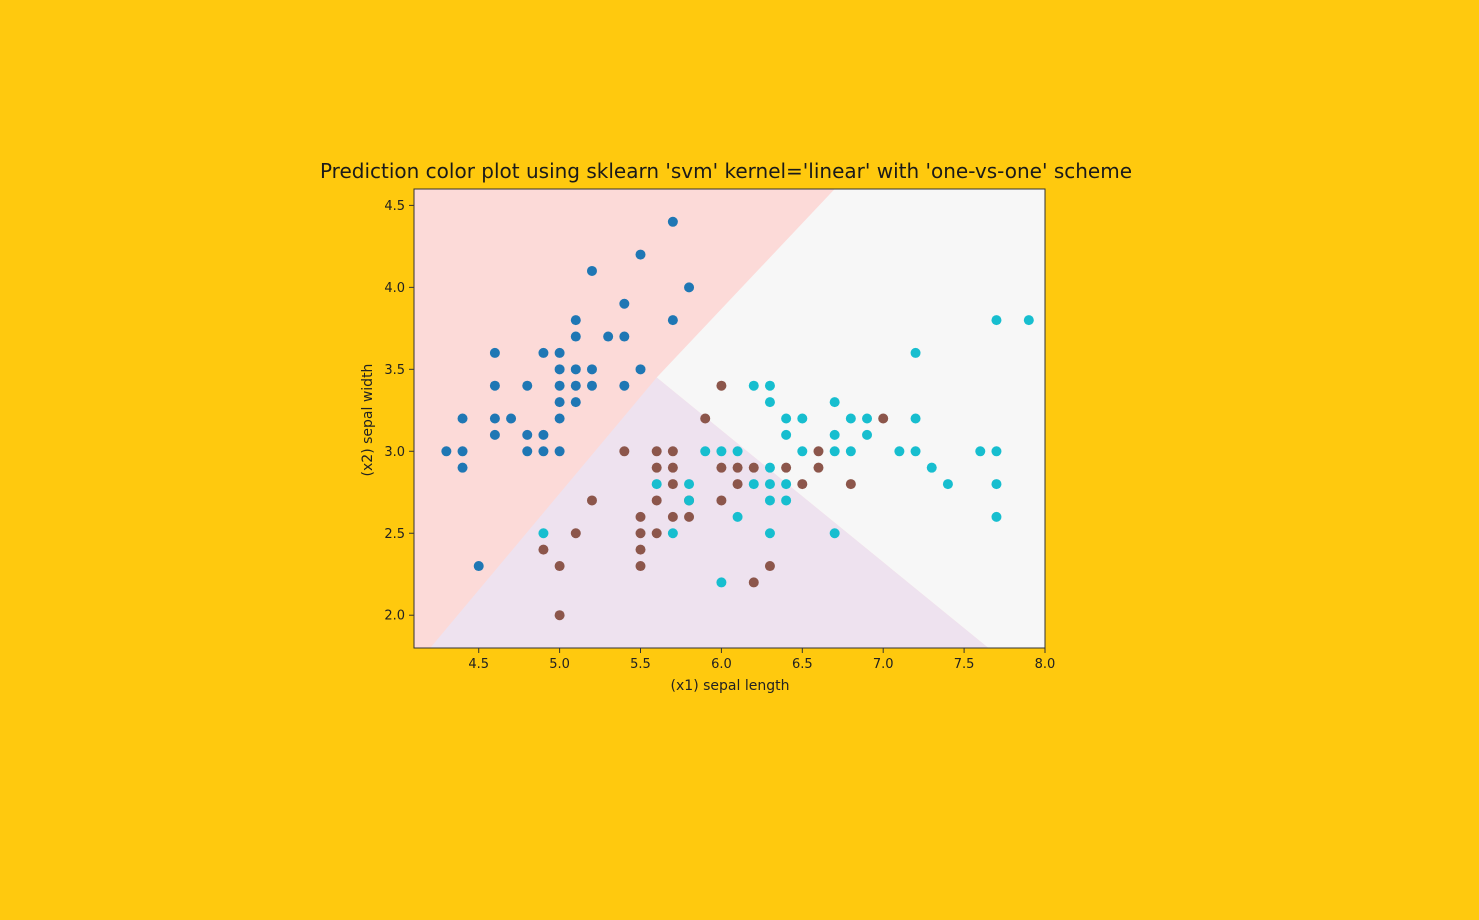  What do you see at coordinates (883, 664) in the screenshot?
I see `x-tick-label: 7.0` at bounding box center [883, 664].